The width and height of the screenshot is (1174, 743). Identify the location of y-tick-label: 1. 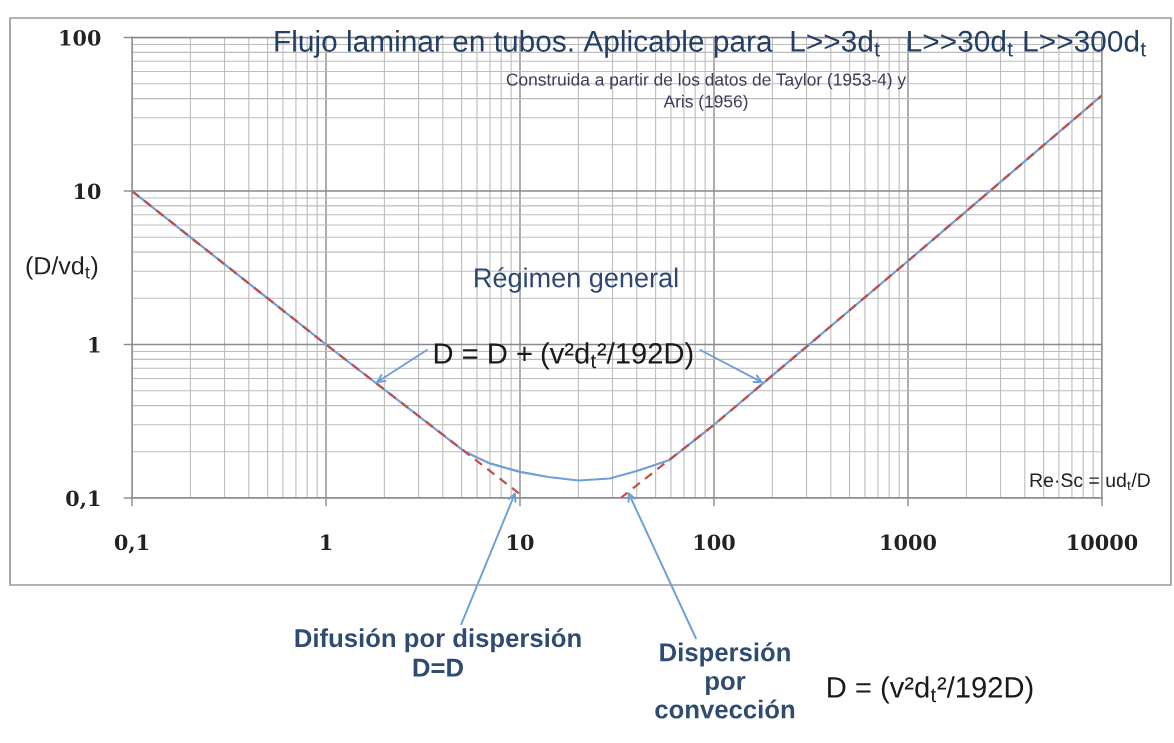
(94, 344).